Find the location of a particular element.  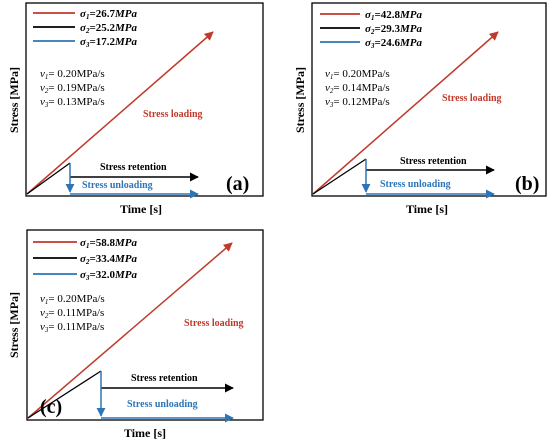

panel-b-rise-line is located at coordinates (339, 176).